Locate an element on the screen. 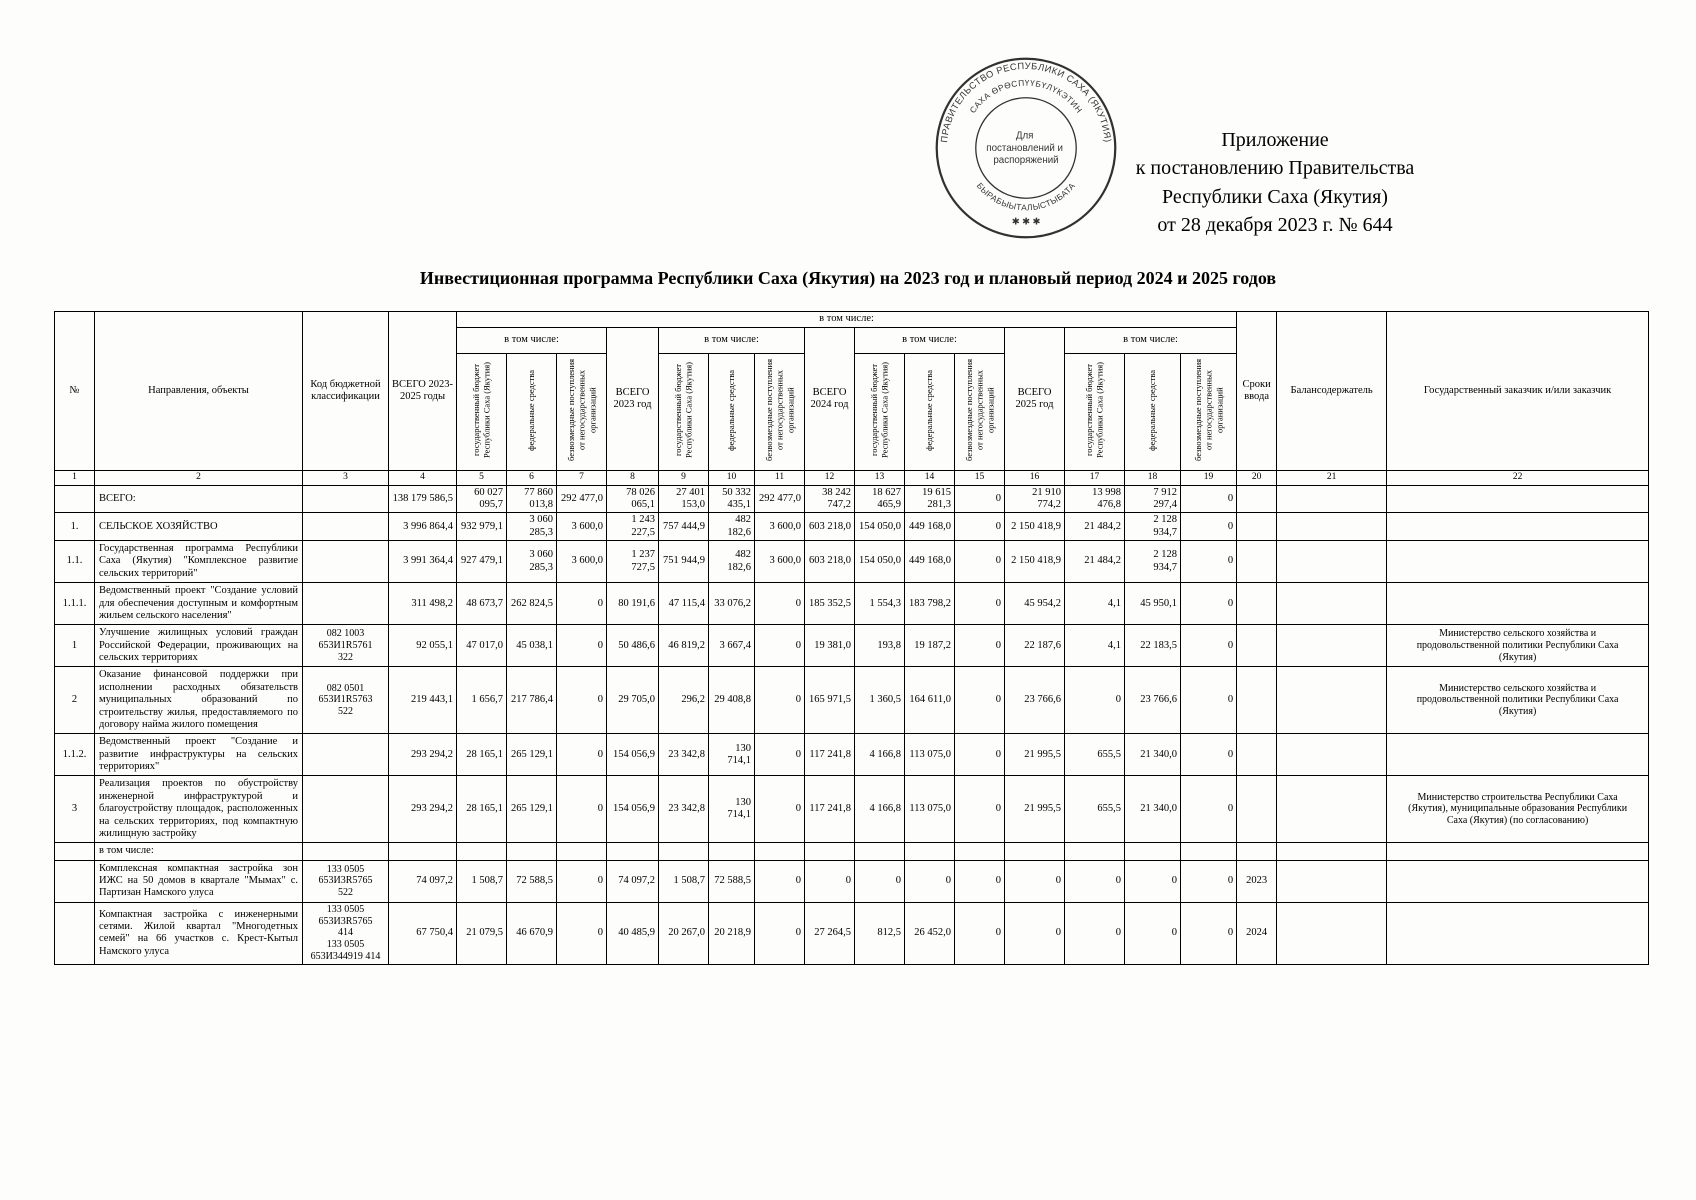 The image size is (1696, 1200). table-cell: 3 600,0 is located at coordinates (581, 562).